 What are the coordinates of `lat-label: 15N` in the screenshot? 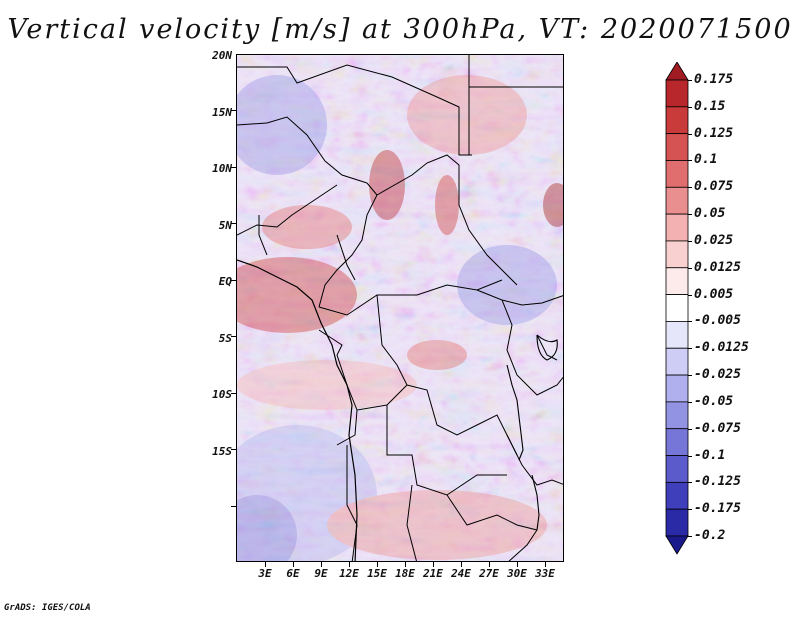 It's located at (222, 112).